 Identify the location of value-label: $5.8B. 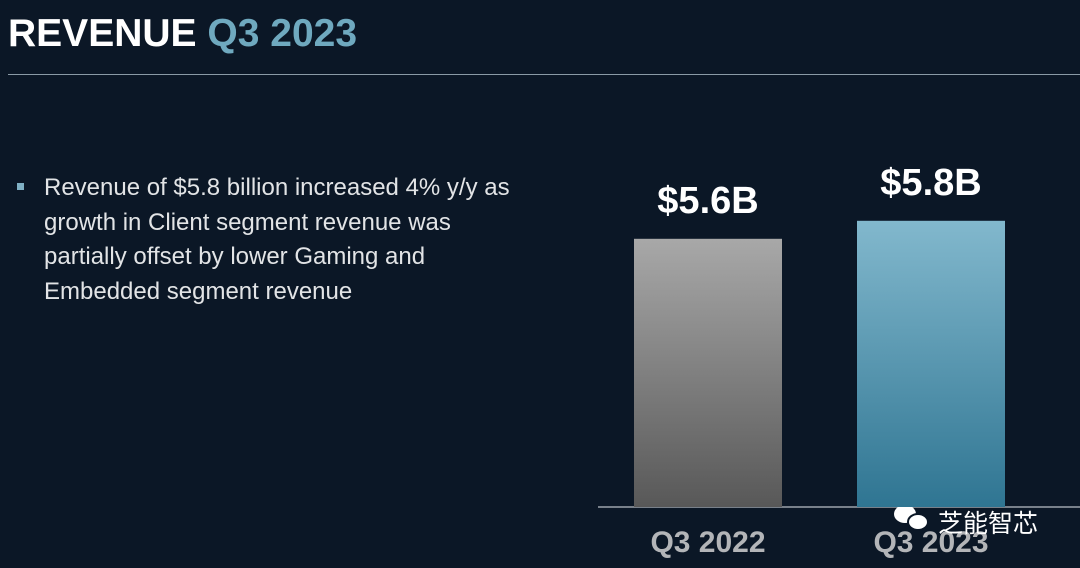
(930, 183).